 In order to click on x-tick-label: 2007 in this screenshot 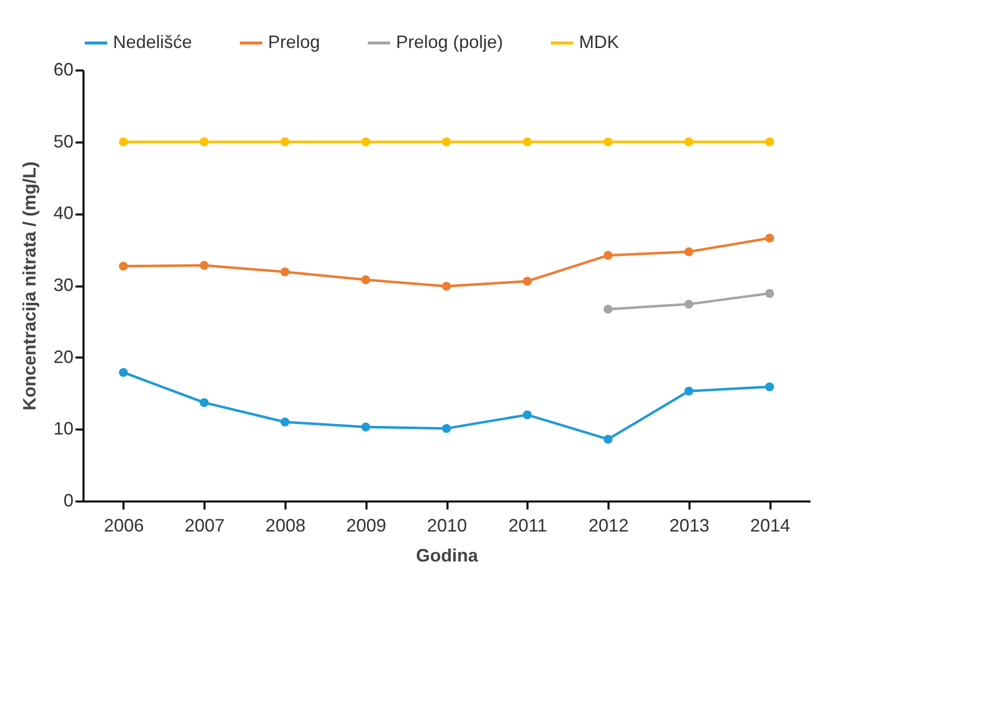, I will do `click(204, 526)`.